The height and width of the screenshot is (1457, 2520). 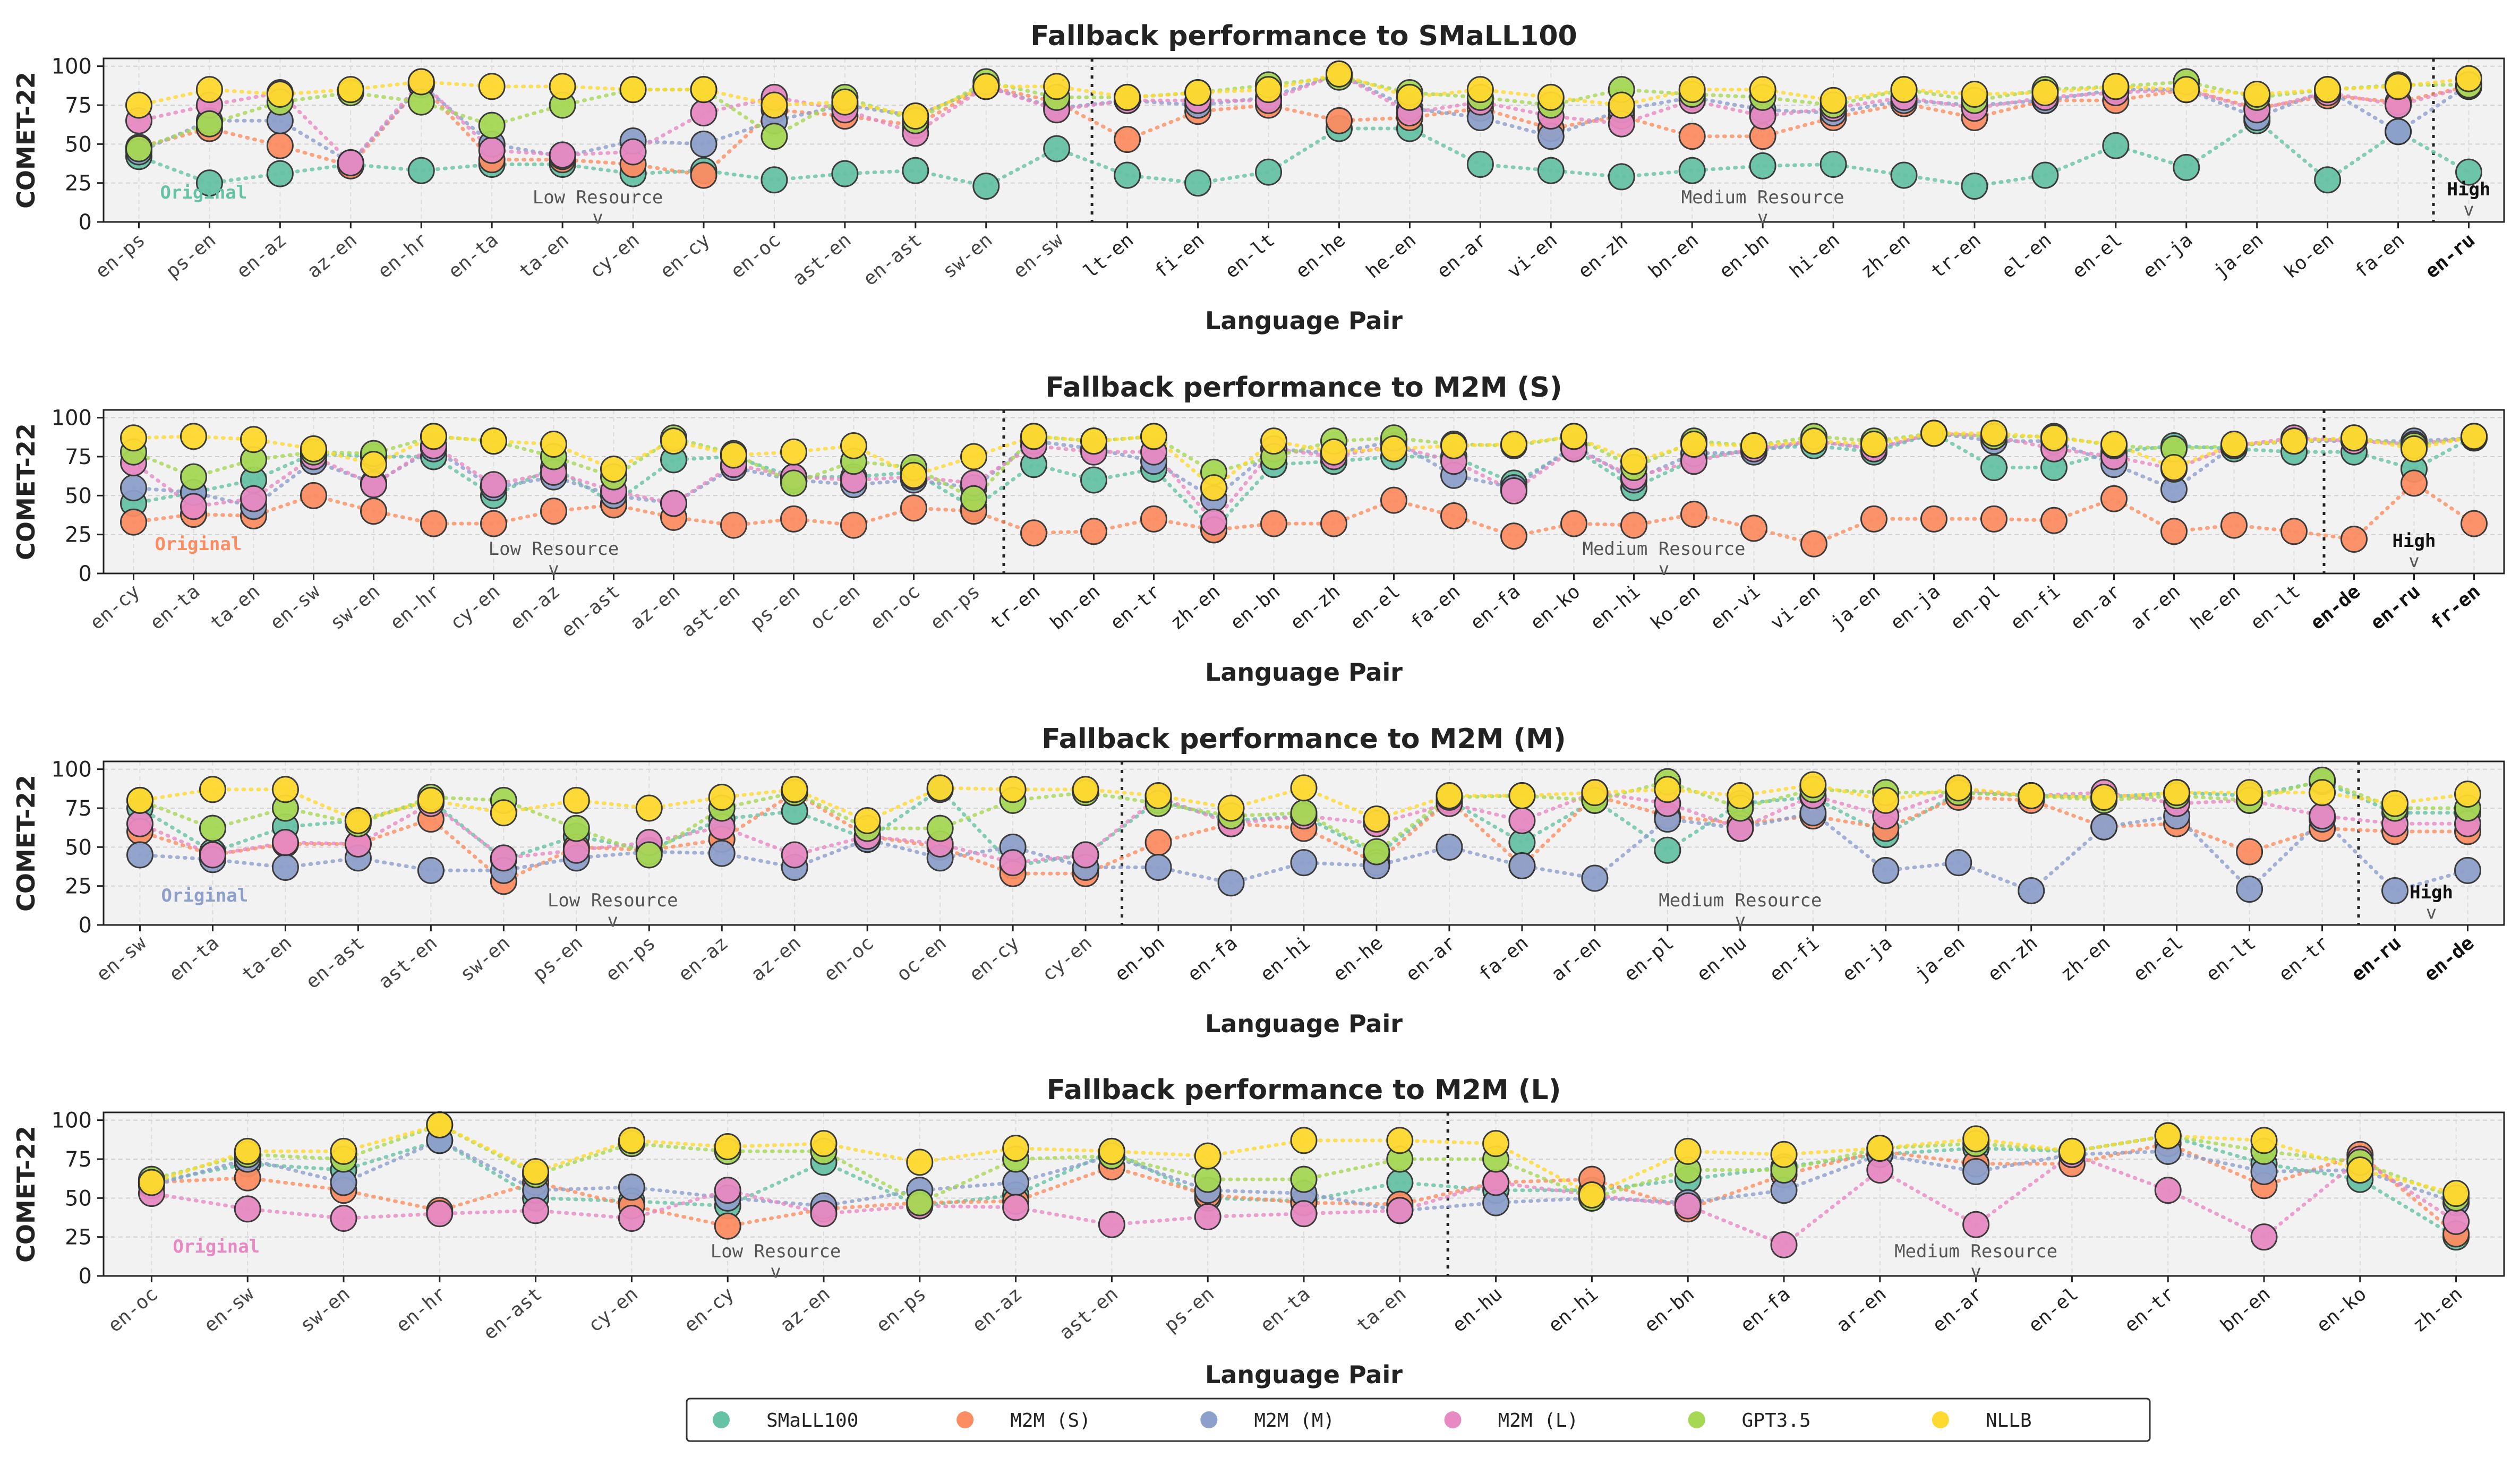 I want to click on region-label: Low Resource, so click(x=613, y=901).